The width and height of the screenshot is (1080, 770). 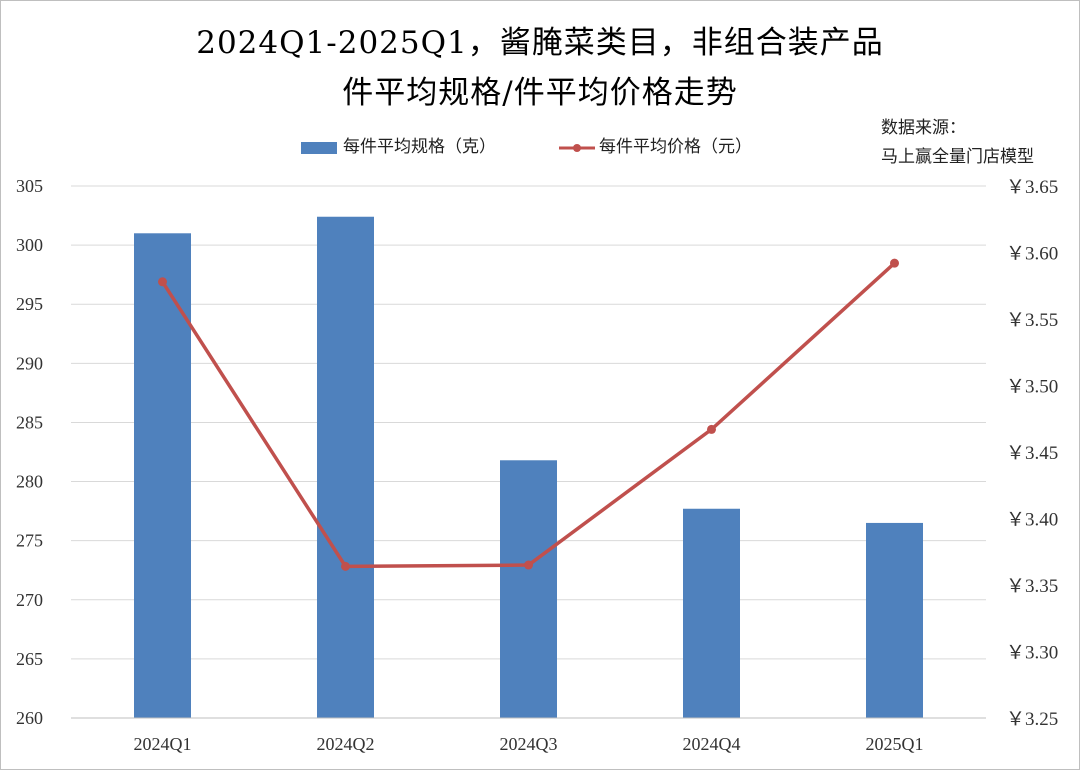 What do you see at coordinates (29, 718) in the screenshot?
I see `y-left-tick-label: 260` at bounding box center [29, 718].